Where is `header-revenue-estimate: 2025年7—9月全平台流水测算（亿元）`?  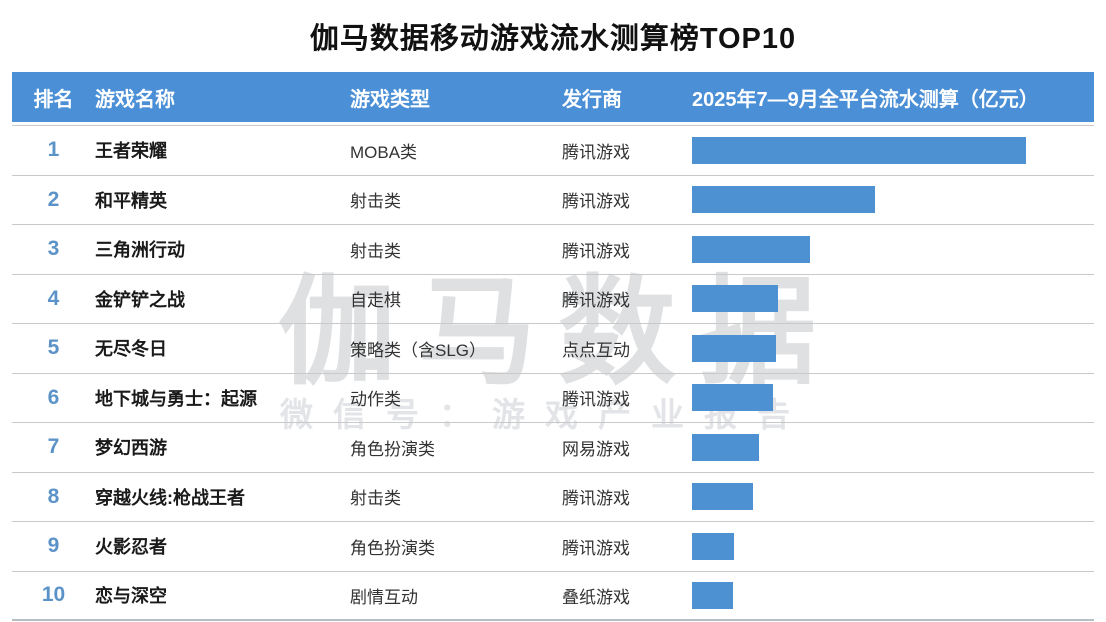 header-revenue-estimate: 2025年7—9月全平台流水测算（亿元） is located at coordinates (865, 99).